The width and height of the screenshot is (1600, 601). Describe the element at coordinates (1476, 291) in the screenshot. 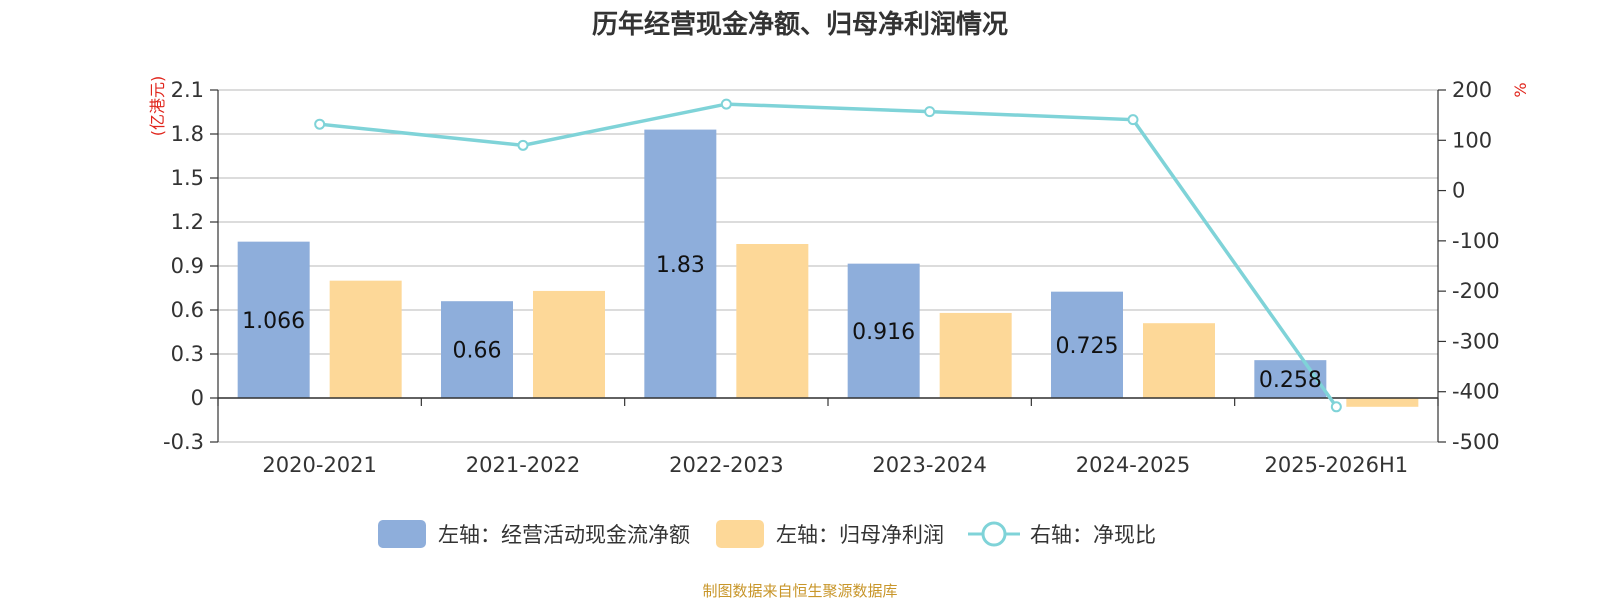

I see `right-axis-tick-label: -200` at that location.